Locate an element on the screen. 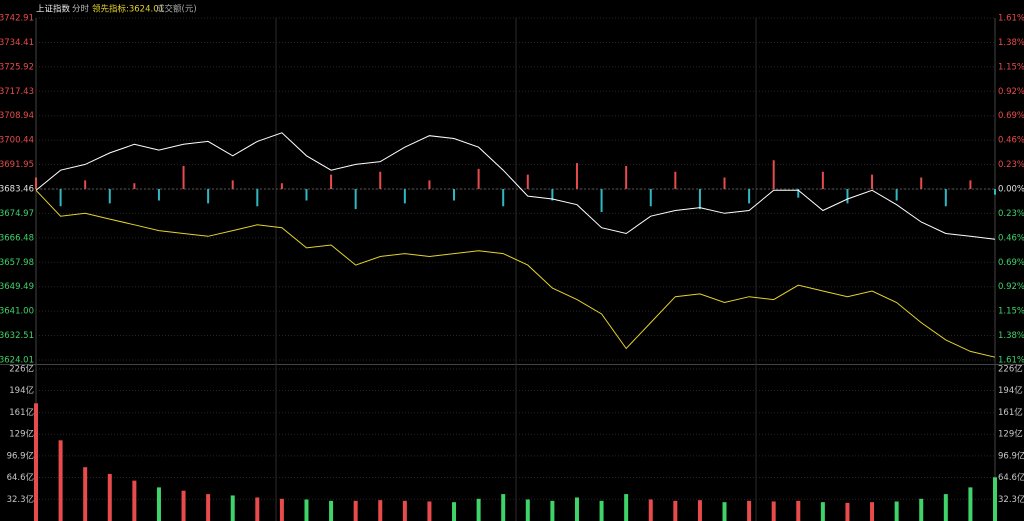 The height and width of the screenshot is (521, 1024). y-tick-label: 3742.91 is located at coordinates (17, 19).